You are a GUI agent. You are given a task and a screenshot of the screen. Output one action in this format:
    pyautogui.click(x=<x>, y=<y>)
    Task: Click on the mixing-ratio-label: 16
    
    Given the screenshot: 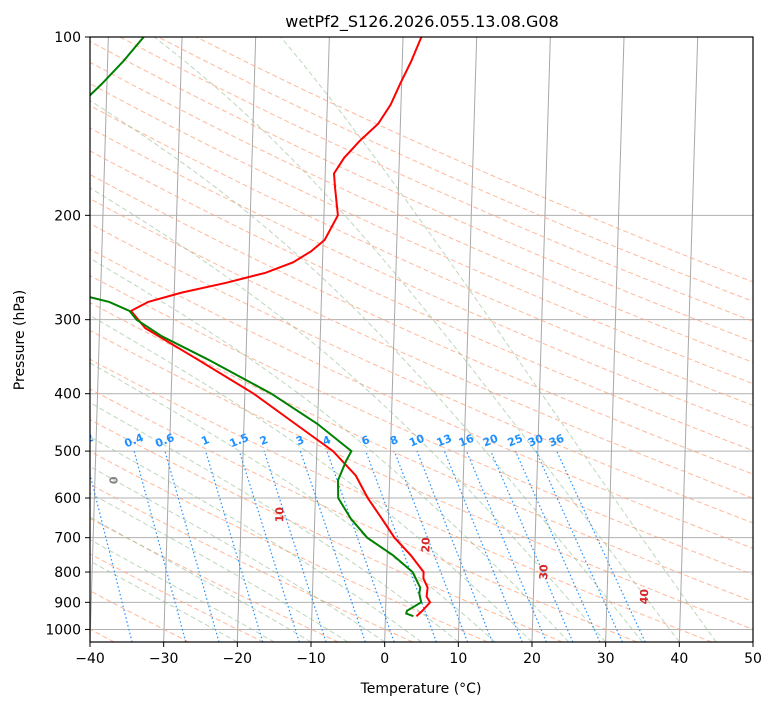 What is the action you would take?
    pyautogui.click(x=466, y=441)
    